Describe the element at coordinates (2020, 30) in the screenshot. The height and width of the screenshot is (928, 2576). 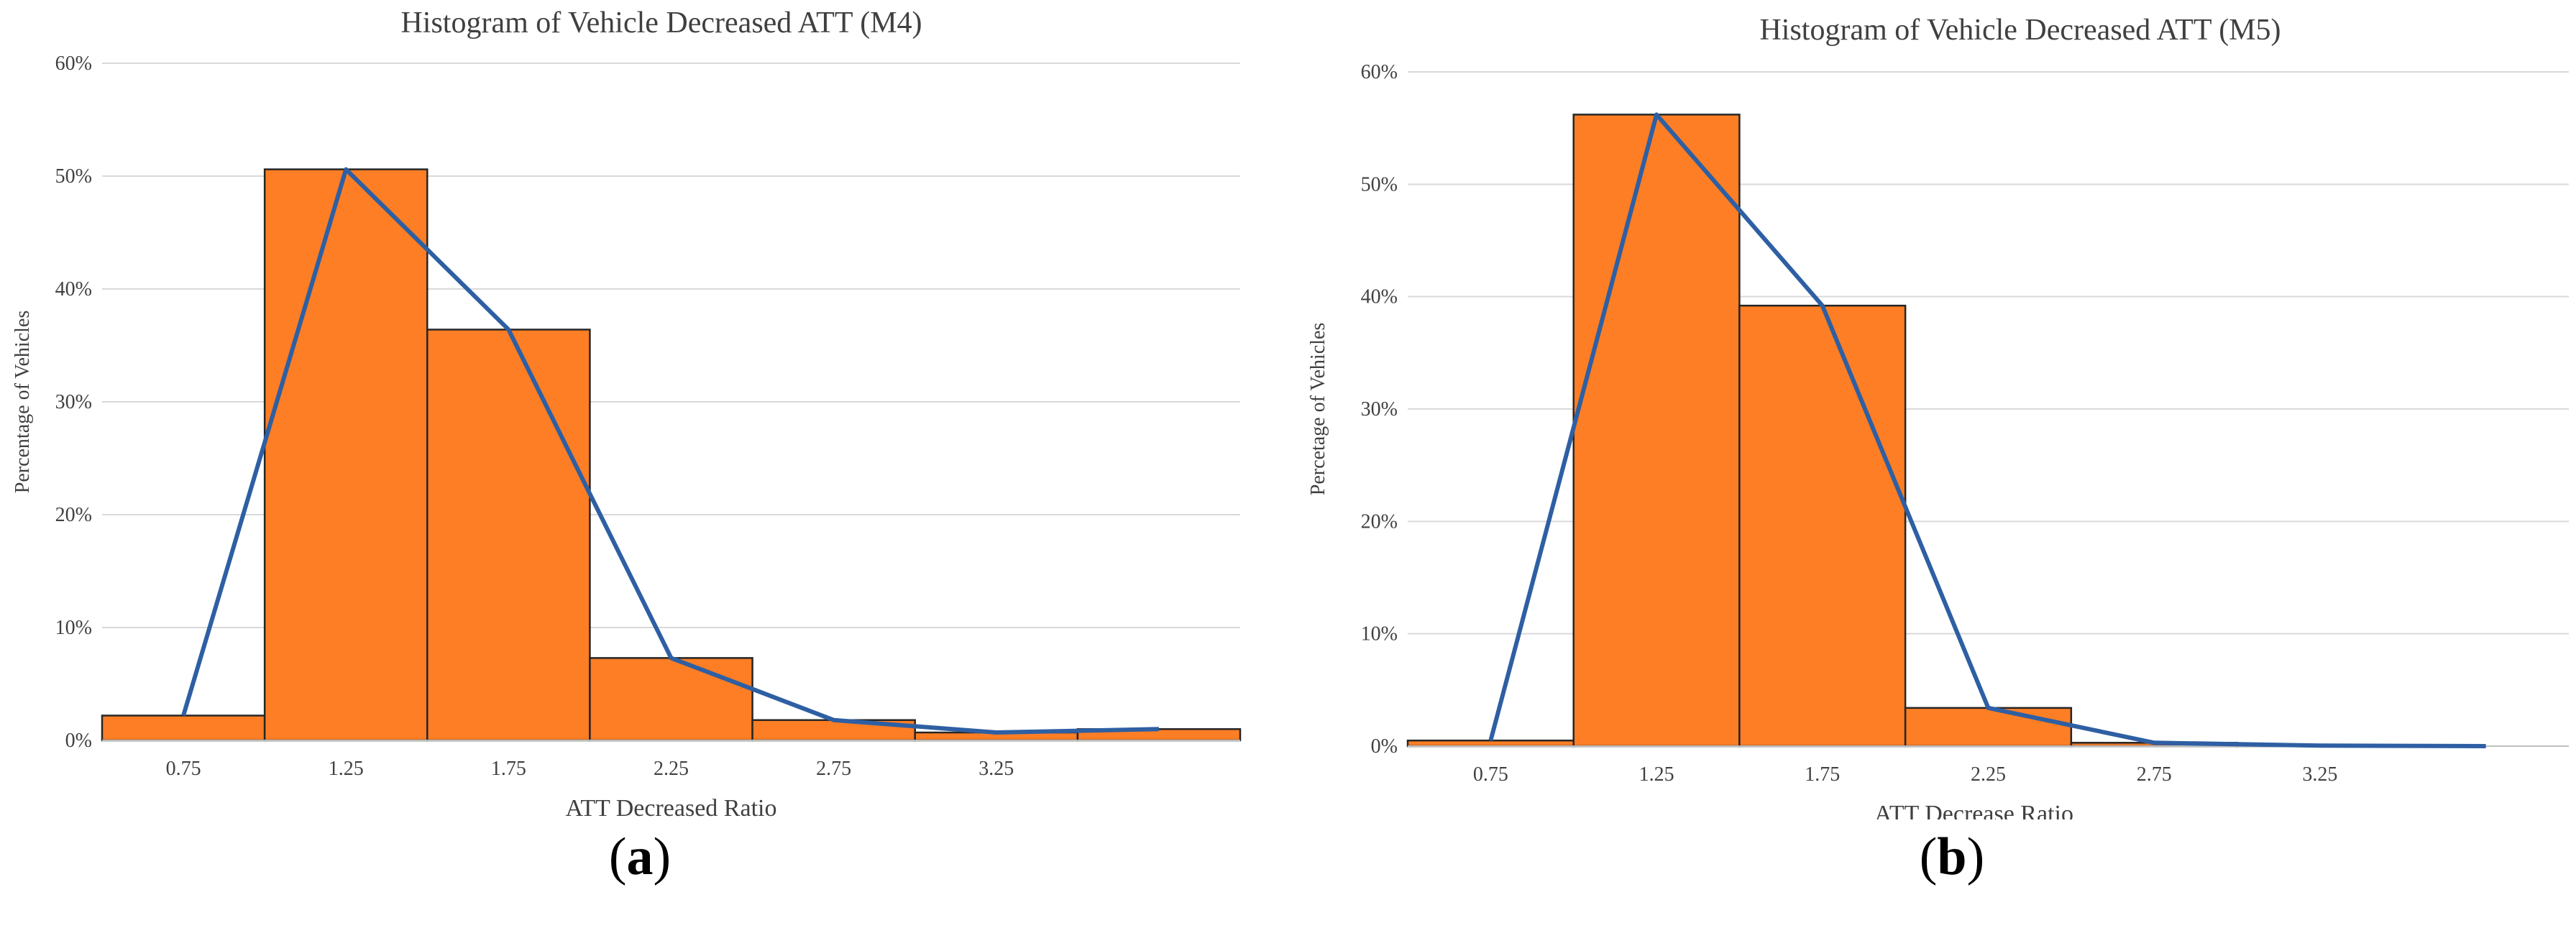
I see `chart-title: Histogram of Vehicle Decreased ATT (M5)` at that location.